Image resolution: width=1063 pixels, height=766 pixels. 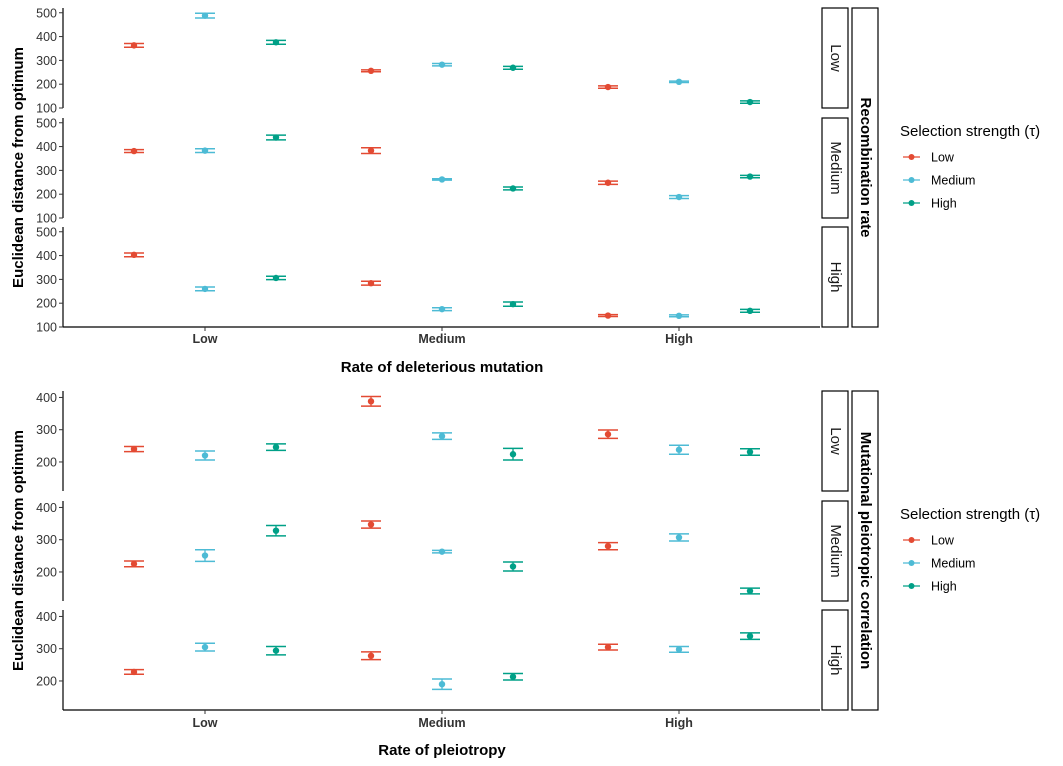 I want to click on facet-strip-label: High, so click(x=835, y=660).